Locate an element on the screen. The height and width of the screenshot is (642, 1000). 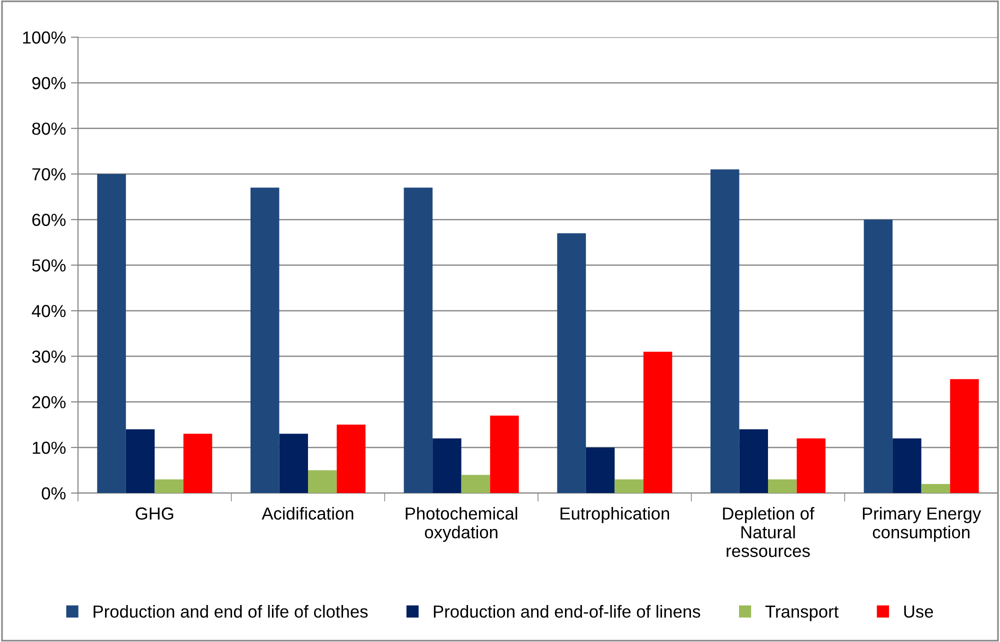
y-tick-label: 60% is located at coordinates (49, 220).